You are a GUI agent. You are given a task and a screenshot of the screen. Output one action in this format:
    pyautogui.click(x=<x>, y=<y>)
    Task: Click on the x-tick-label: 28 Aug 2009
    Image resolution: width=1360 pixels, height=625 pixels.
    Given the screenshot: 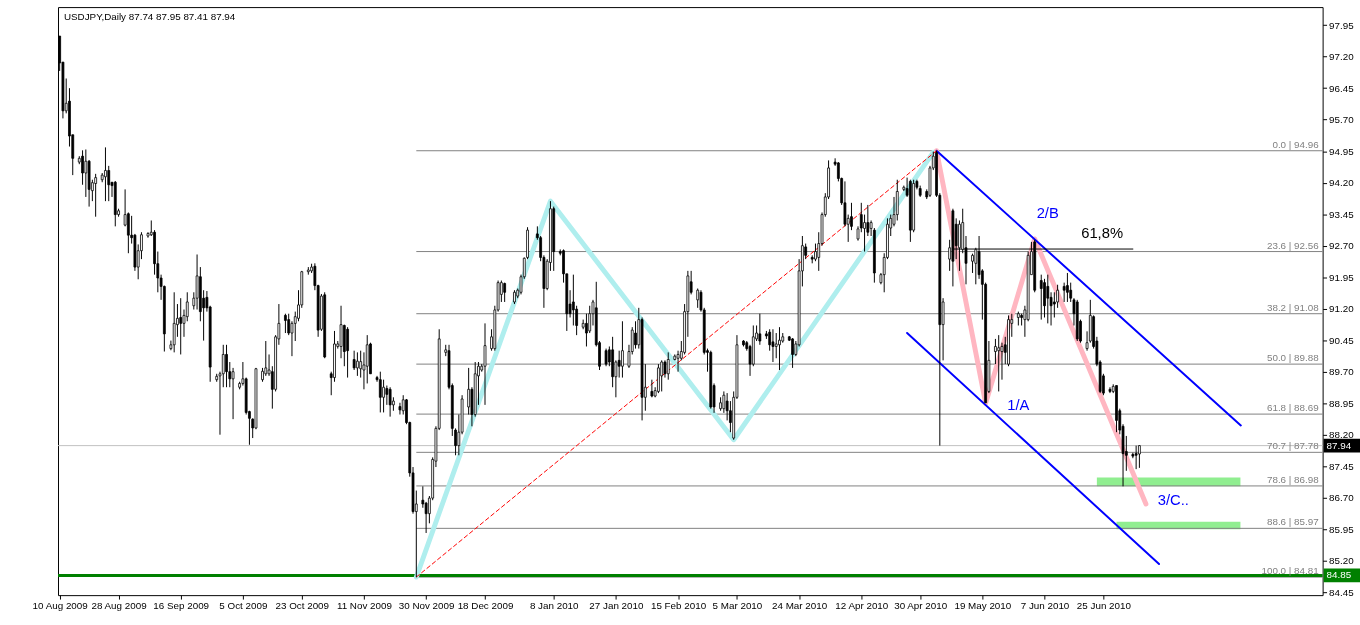 What is the action you would take?
    pyautogui.click(x=119, y=606)
    